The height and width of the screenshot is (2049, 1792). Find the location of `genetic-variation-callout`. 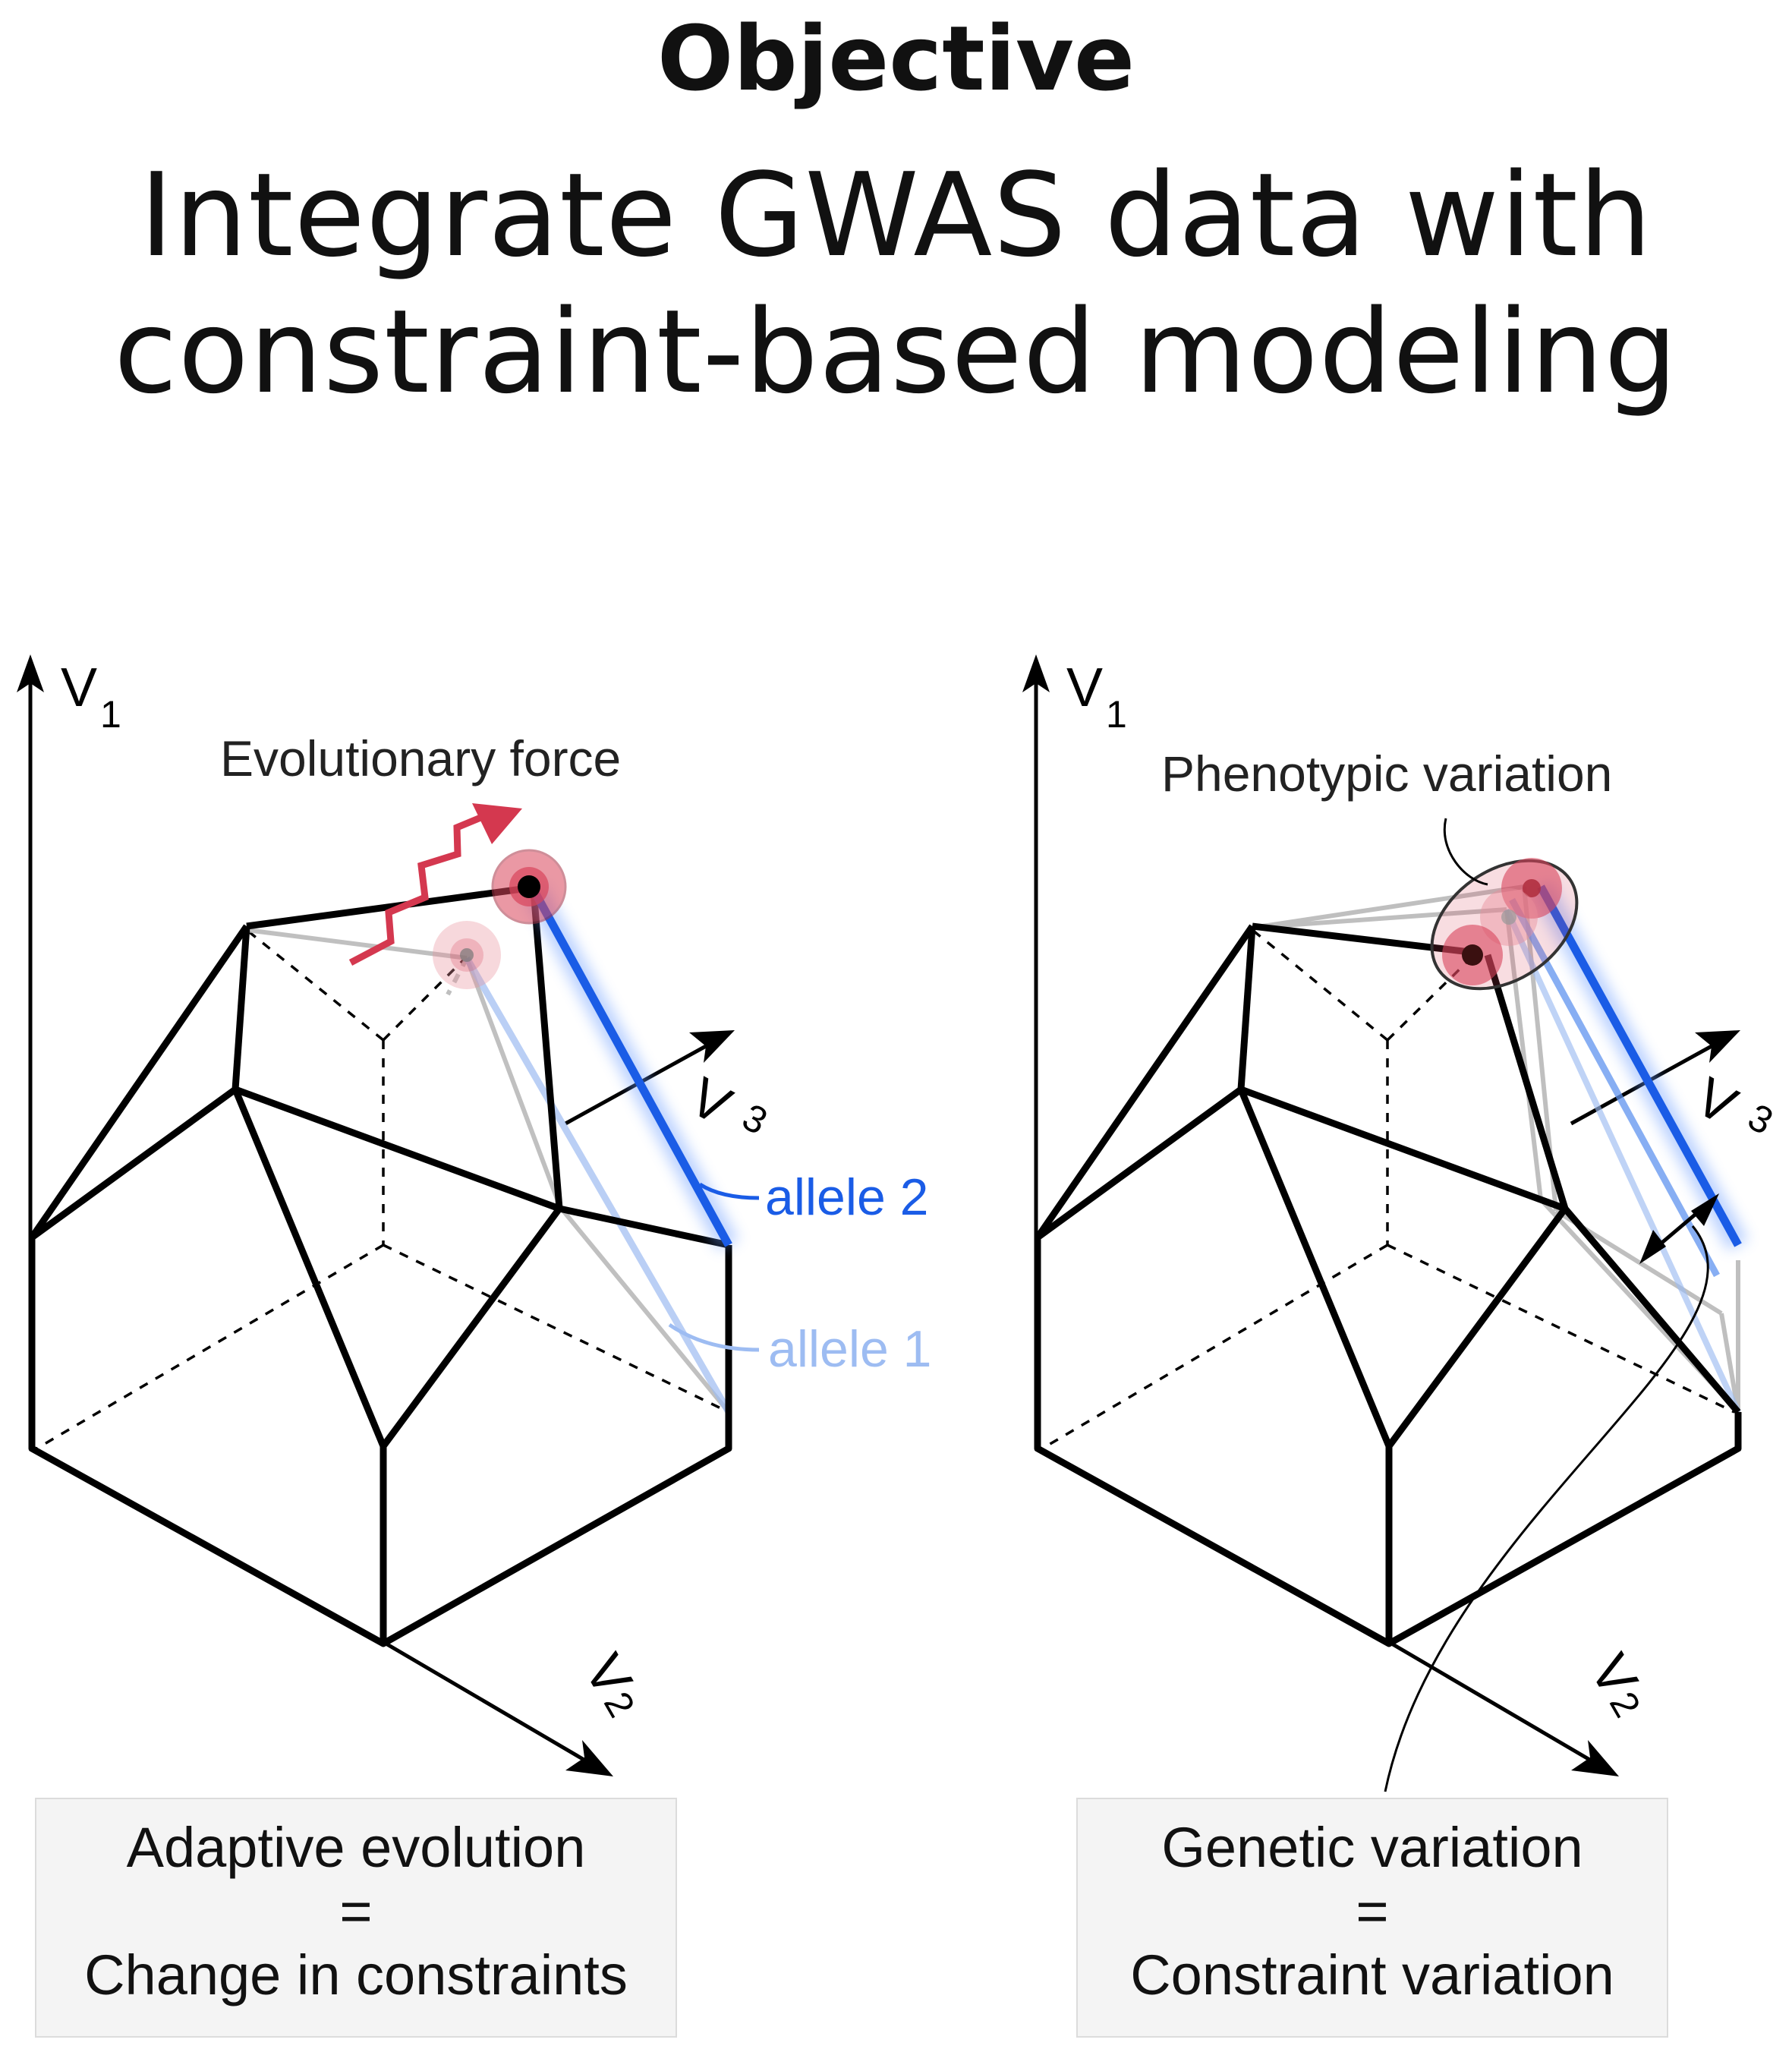

genetic-variation-callout is located at coordinates (1546, 1508).